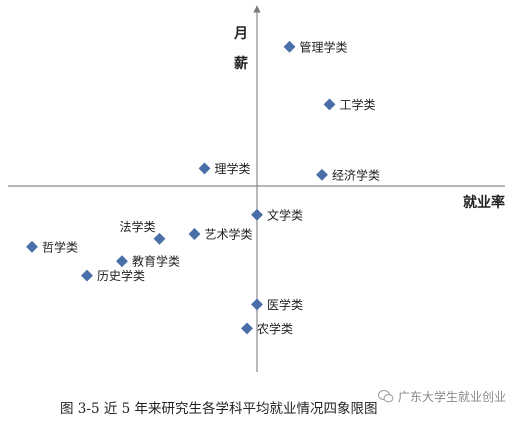  I want to click on data-point: 文学类, so click(277, 214).